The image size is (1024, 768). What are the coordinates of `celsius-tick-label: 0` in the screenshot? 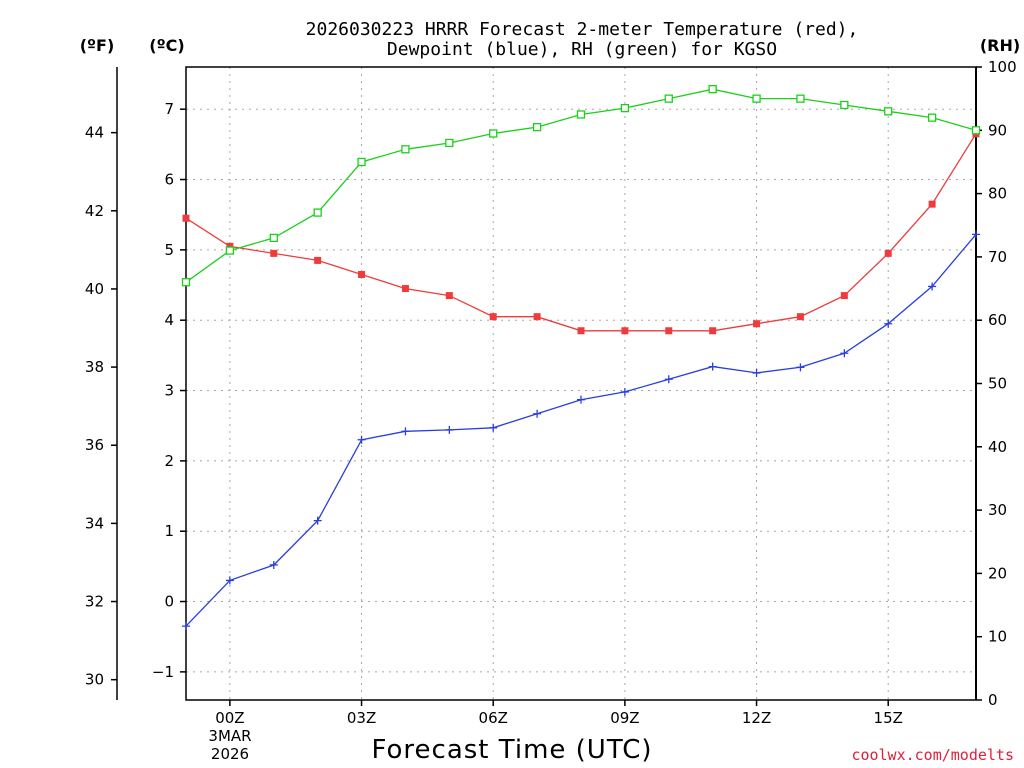 It's located at (169, 602).